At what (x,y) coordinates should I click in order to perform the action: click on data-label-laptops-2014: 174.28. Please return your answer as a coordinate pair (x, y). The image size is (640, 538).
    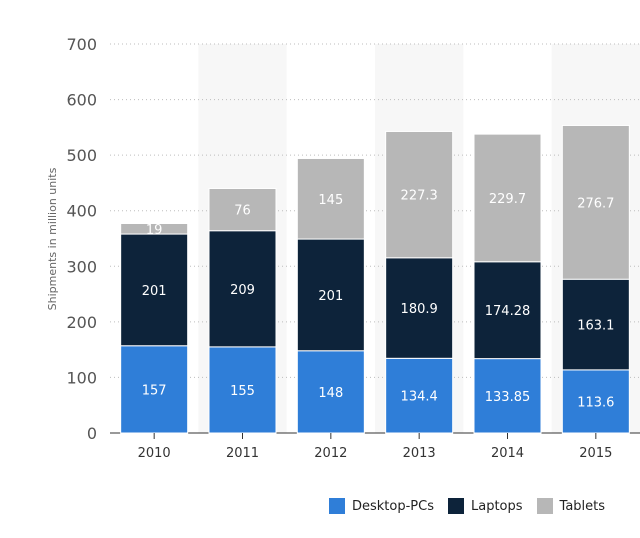
    Looking at the image, I should click on (508, 311).